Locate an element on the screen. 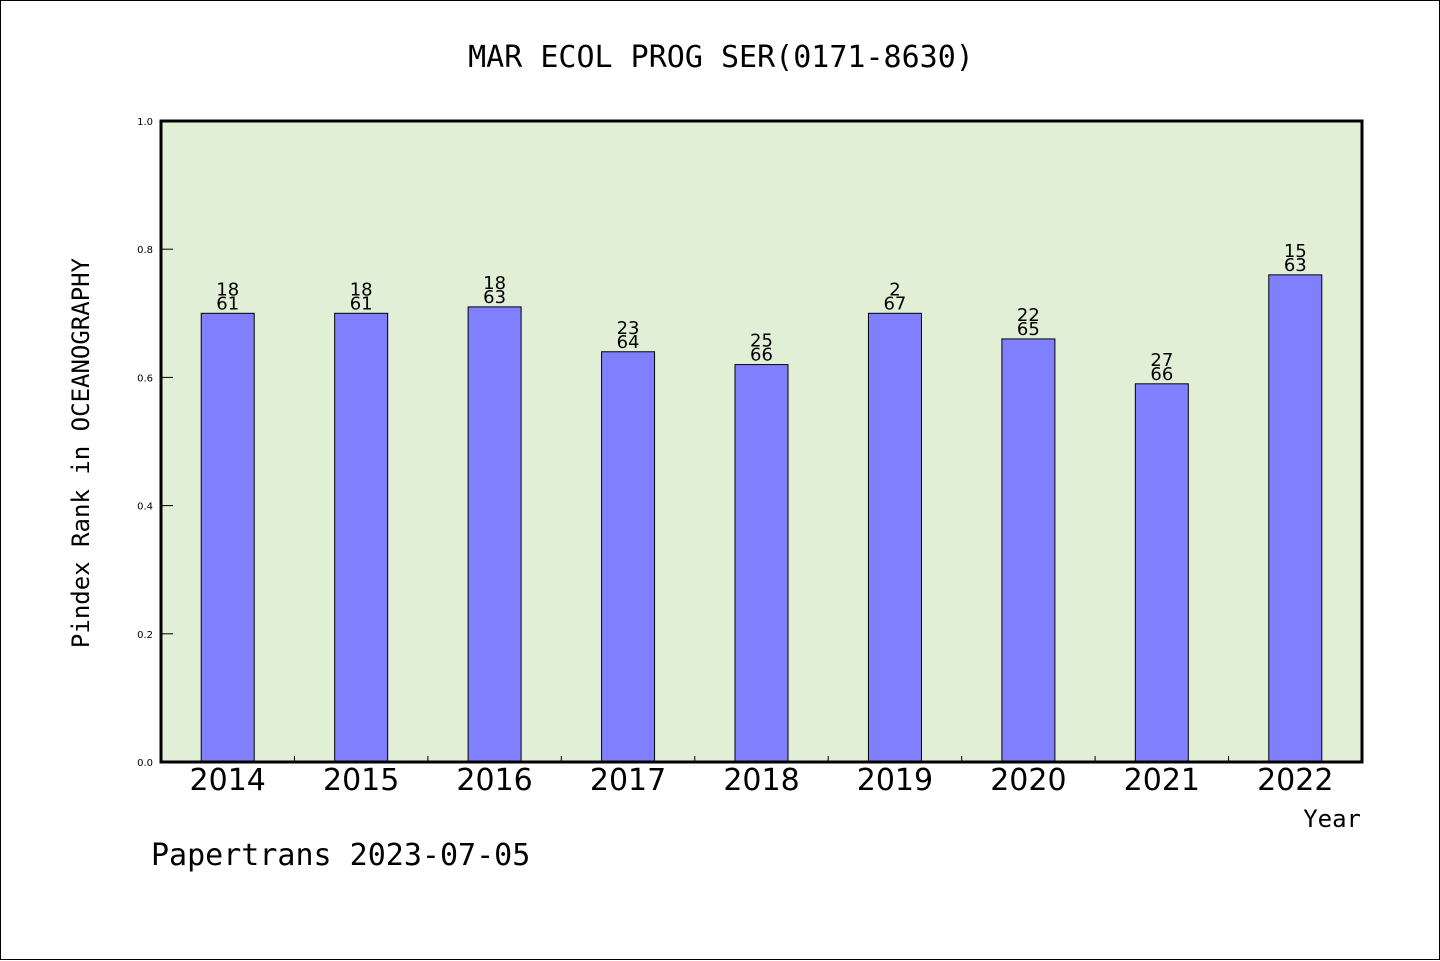 The width and height of the screenshot is (1440, 961). x-tick-label: 2022 is located at coordinates (1295, 780).